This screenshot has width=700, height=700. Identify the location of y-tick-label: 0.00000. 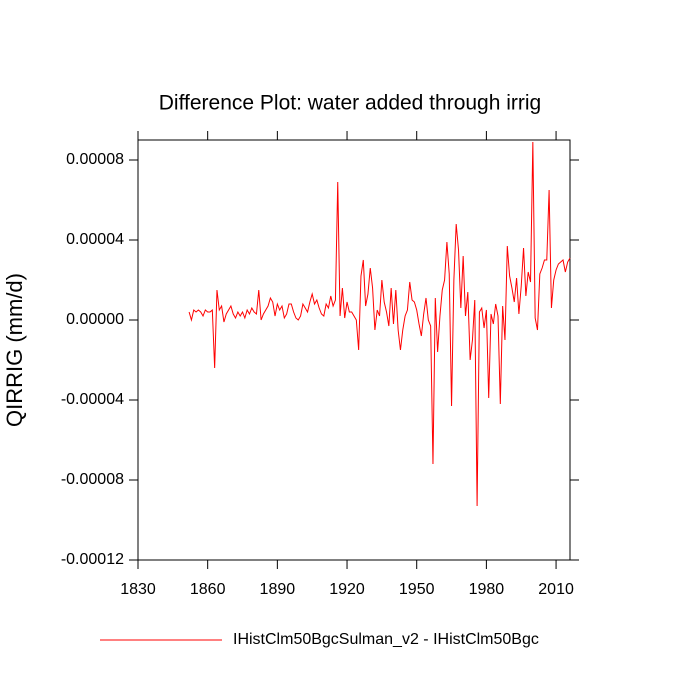
(95, 319).